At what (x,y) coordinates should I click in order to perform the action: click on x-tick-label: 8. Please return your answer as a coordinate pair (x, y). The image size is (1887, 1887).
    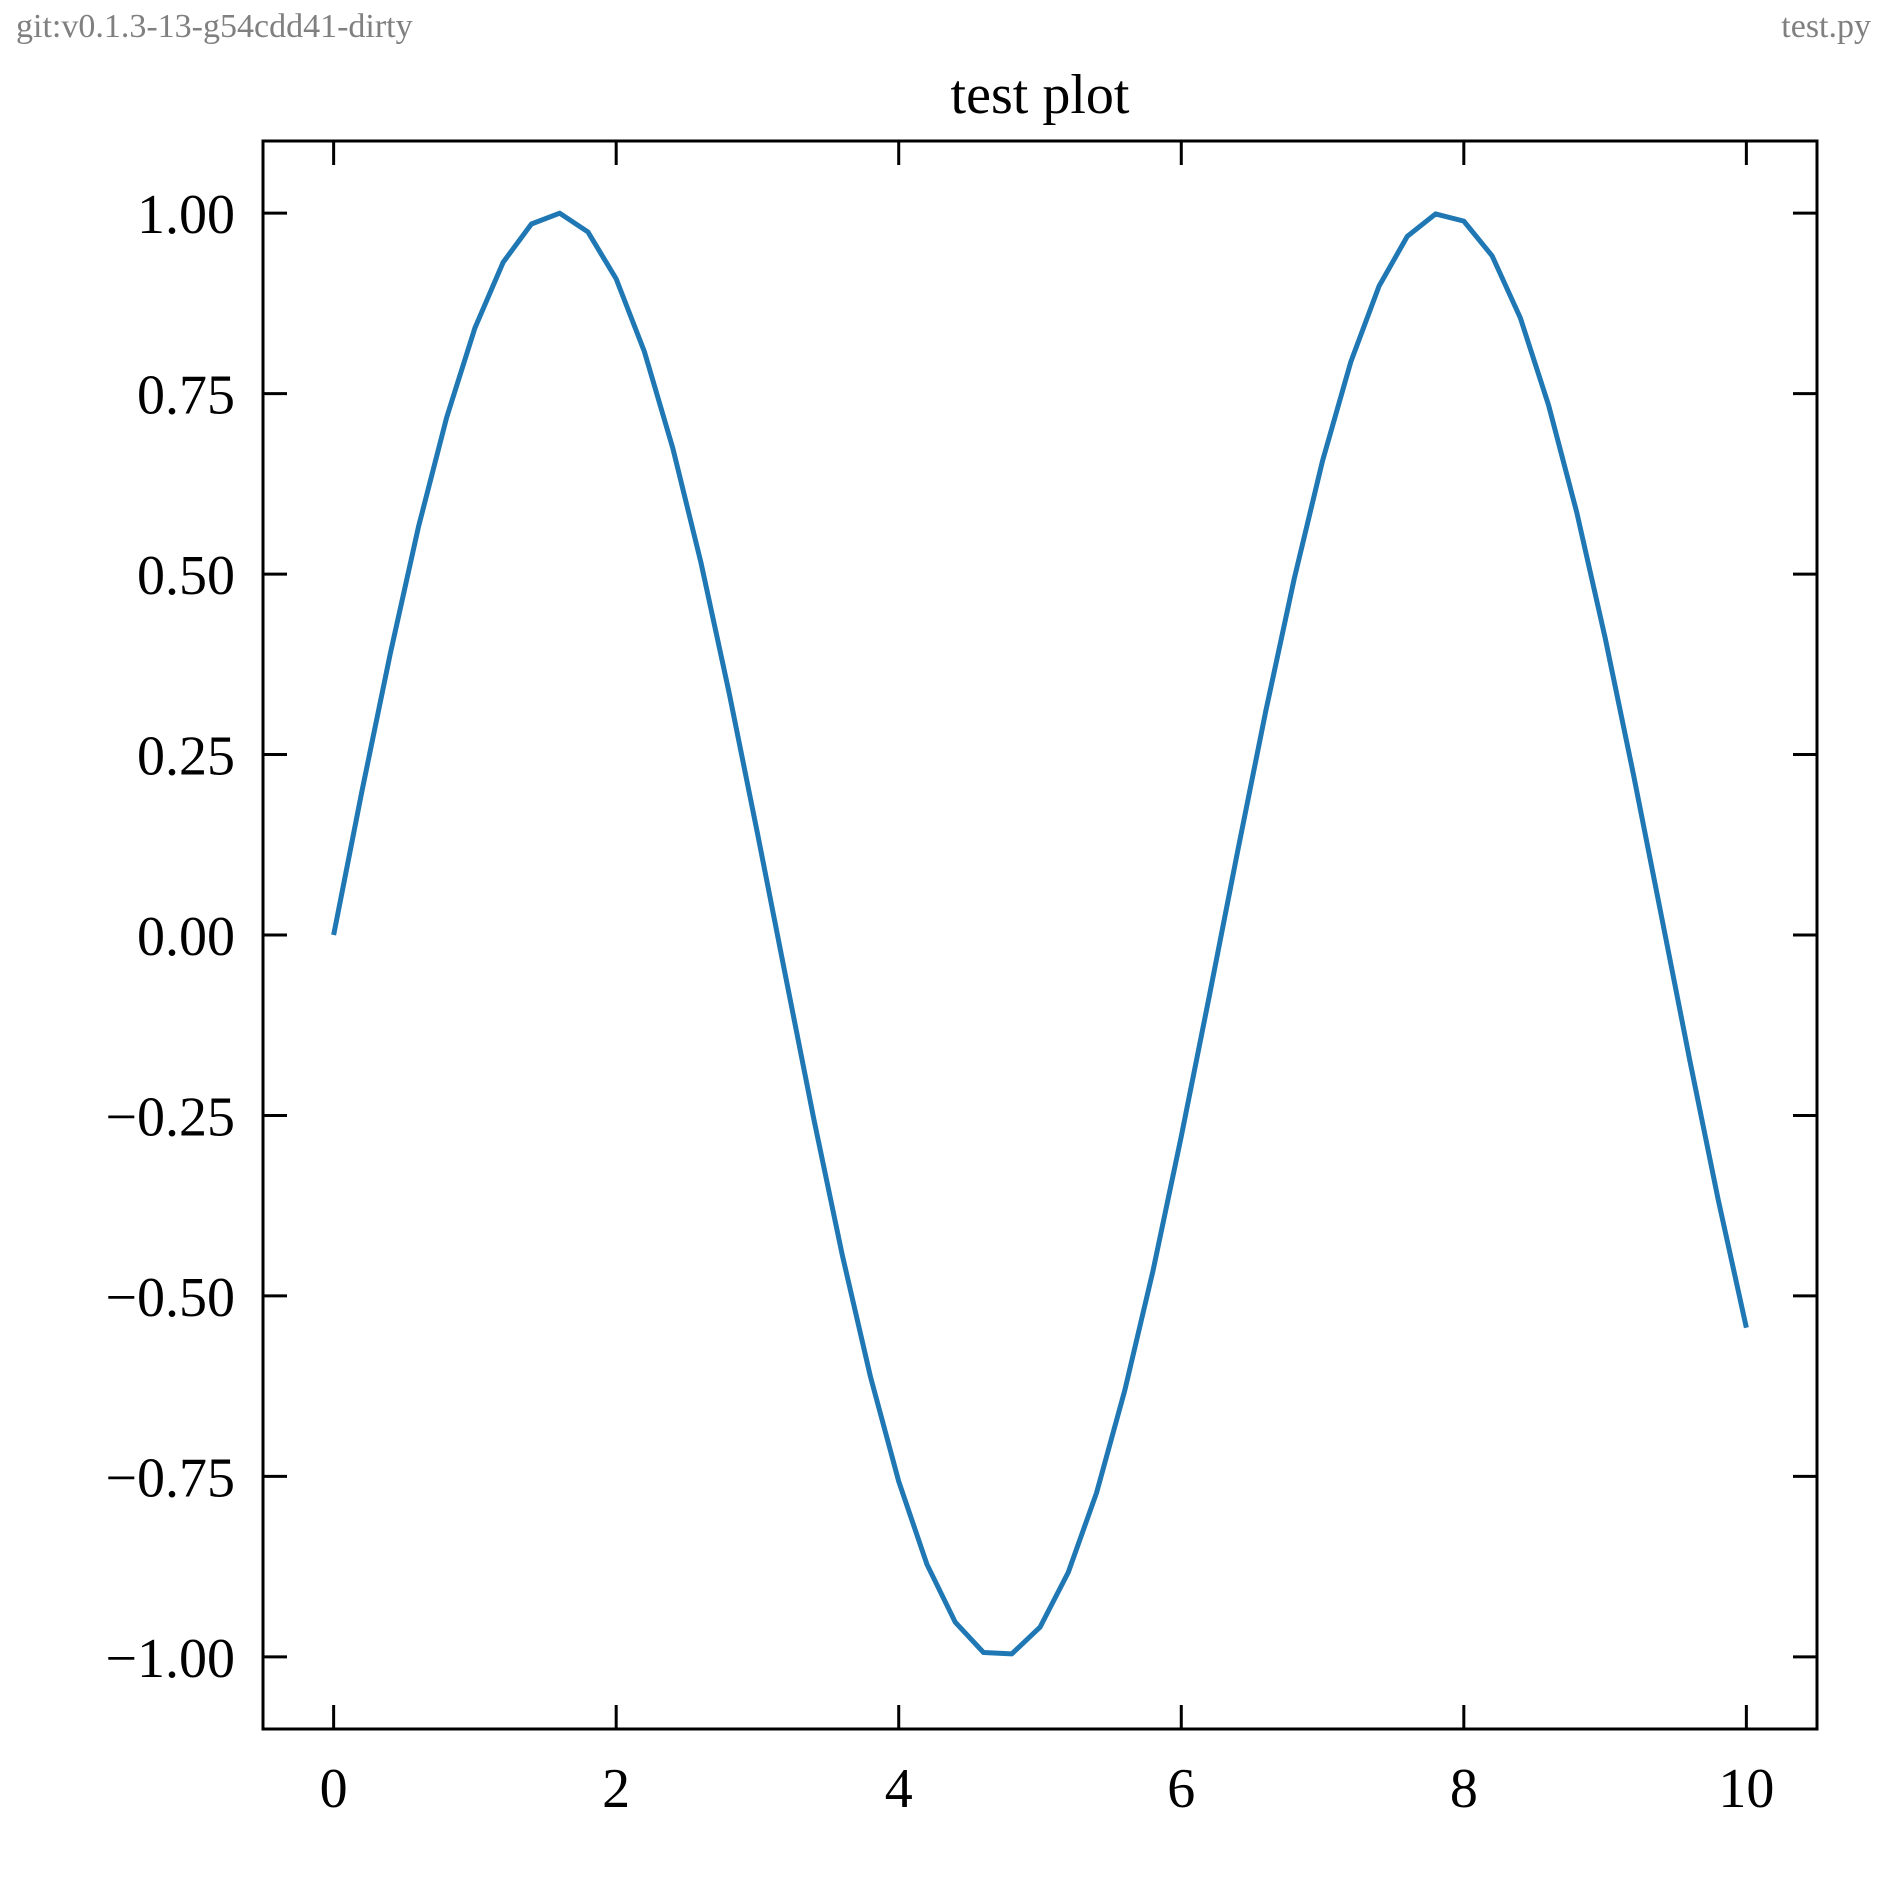
    Looking at the image, I should click on (1464, 1789).